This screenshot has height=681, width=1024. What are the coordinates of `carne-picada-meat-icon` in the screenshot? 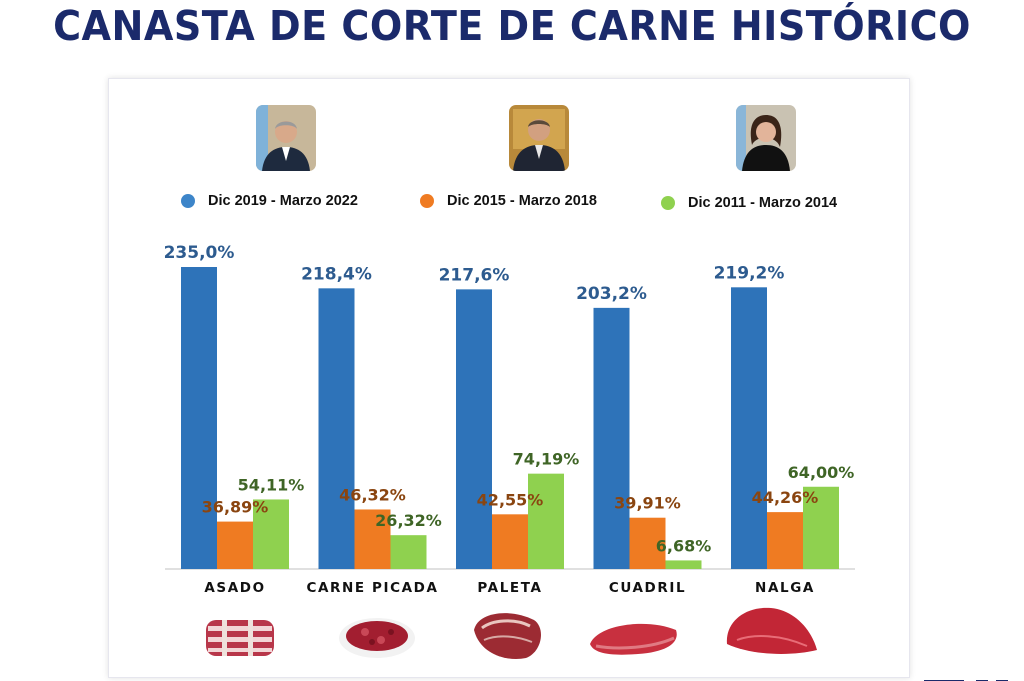 It's located at (377, 638).